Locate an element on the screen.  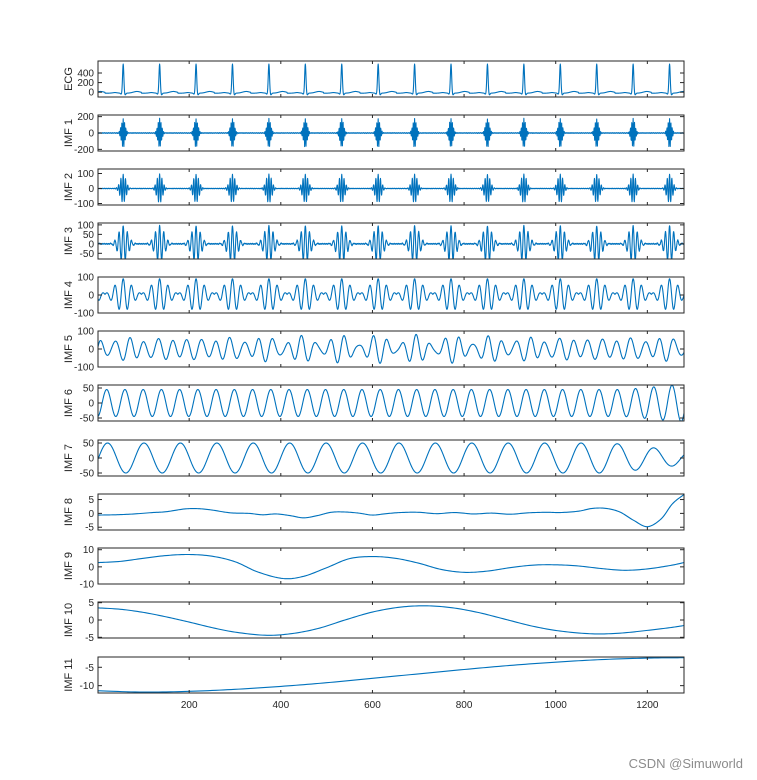
panel-imf-10: -5 0 5 IMF 10 is located at coordinates (374, 621).